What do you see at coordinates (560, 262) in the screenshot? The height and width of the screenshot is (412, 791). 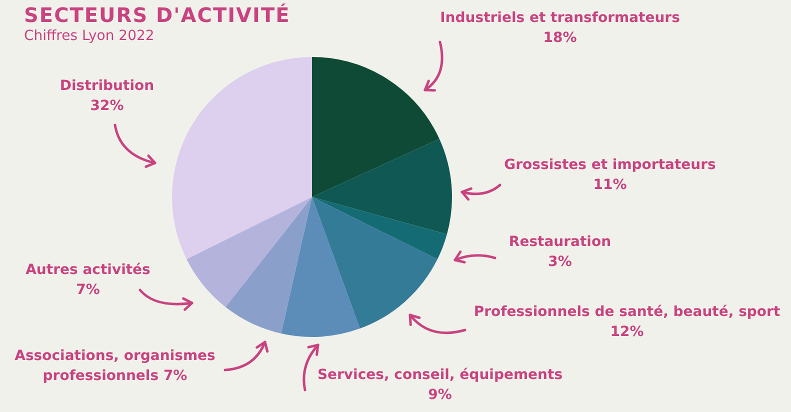 I see `data-label: 3%` at bounding box center [560, 262].